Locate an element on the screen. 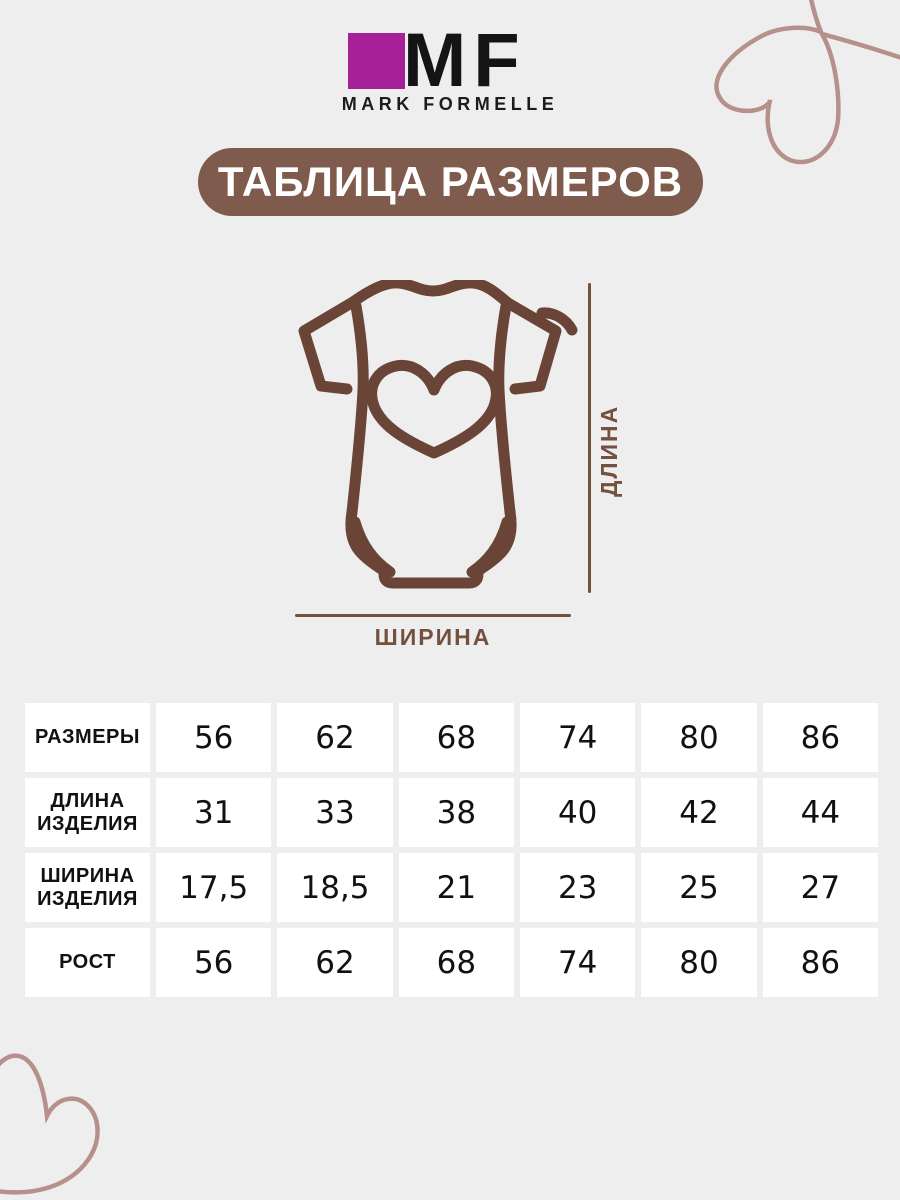 The image size is (900, 1200). size-table-cell: 17,5 is located at coordinates (214, 887).